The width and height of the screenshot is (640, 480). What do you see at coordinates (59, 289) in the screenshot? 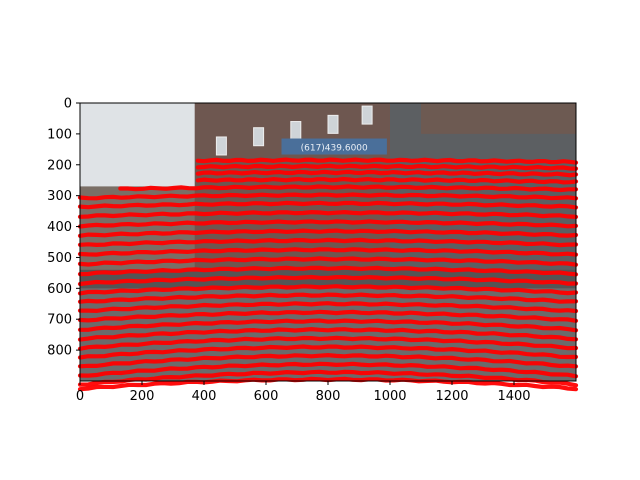
I see `y-tick-label: 600` at bounding box center [59, 289].